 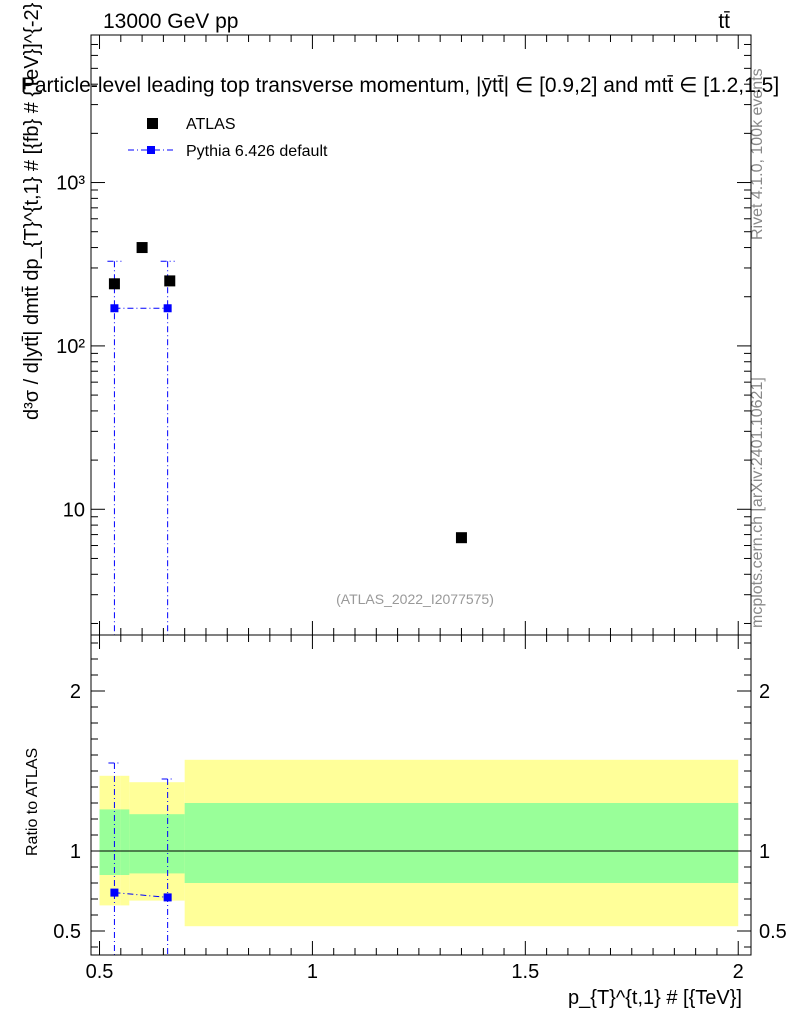 What do you see at coordinates (211, 124) in the screenshot?
I see `legend-atlas-label: ATLAS` at bounding box center [211, 124].